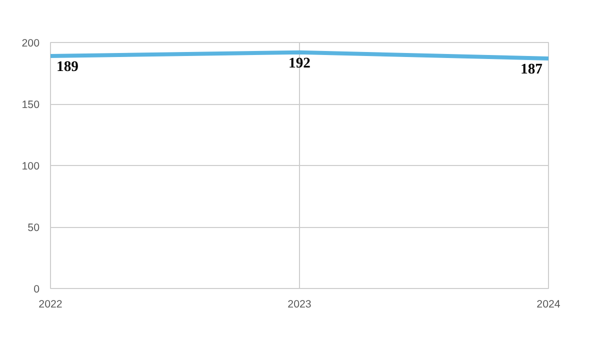 The image size is (600, 339). I want to click on y-tick-label: 200, so click(31, 44).